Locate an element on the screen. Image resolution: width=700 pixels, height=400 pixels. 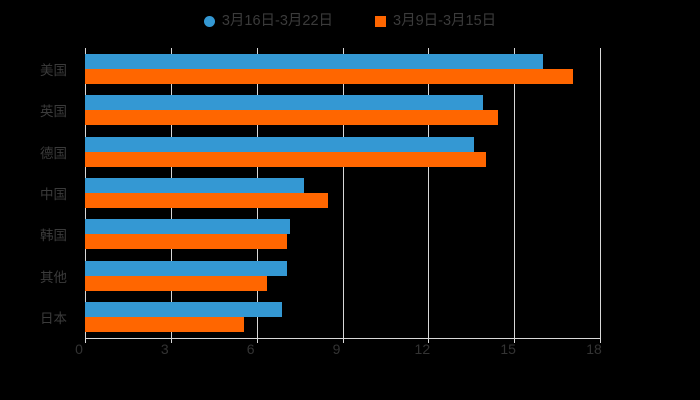
x-axis-tick-label: 12 is located at coordinates (422, 349).